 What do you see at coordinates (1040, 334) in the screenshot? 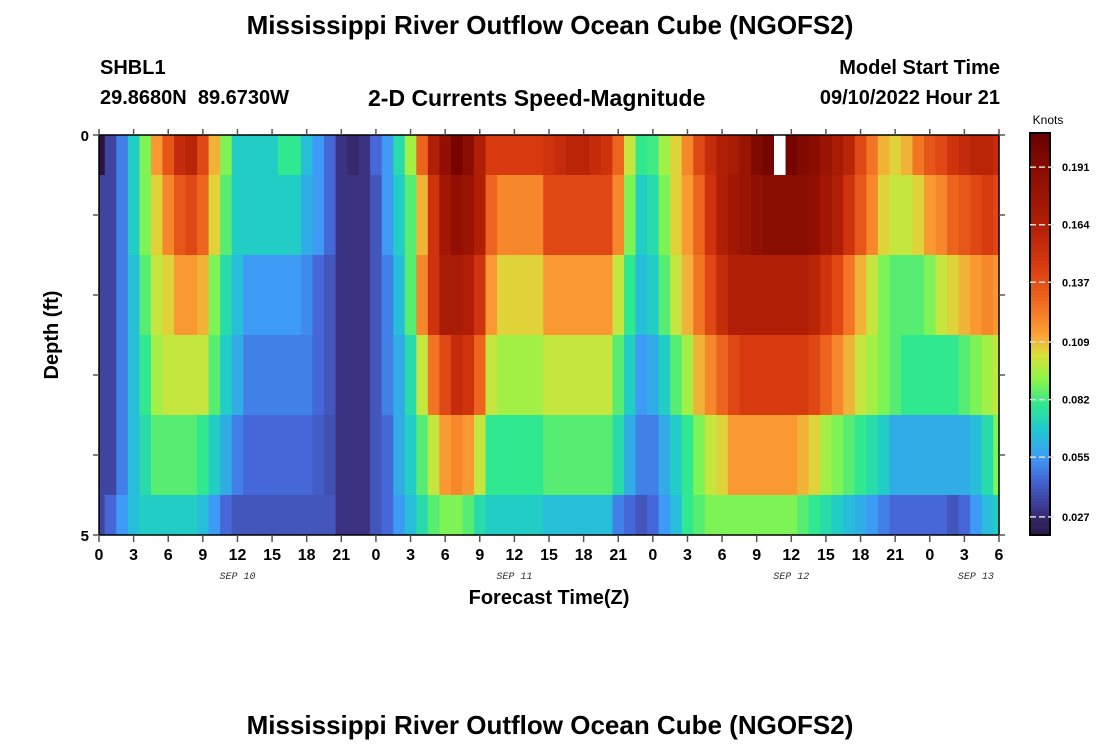
I see `colorbar-frame` at bounding box center [1040, 334].